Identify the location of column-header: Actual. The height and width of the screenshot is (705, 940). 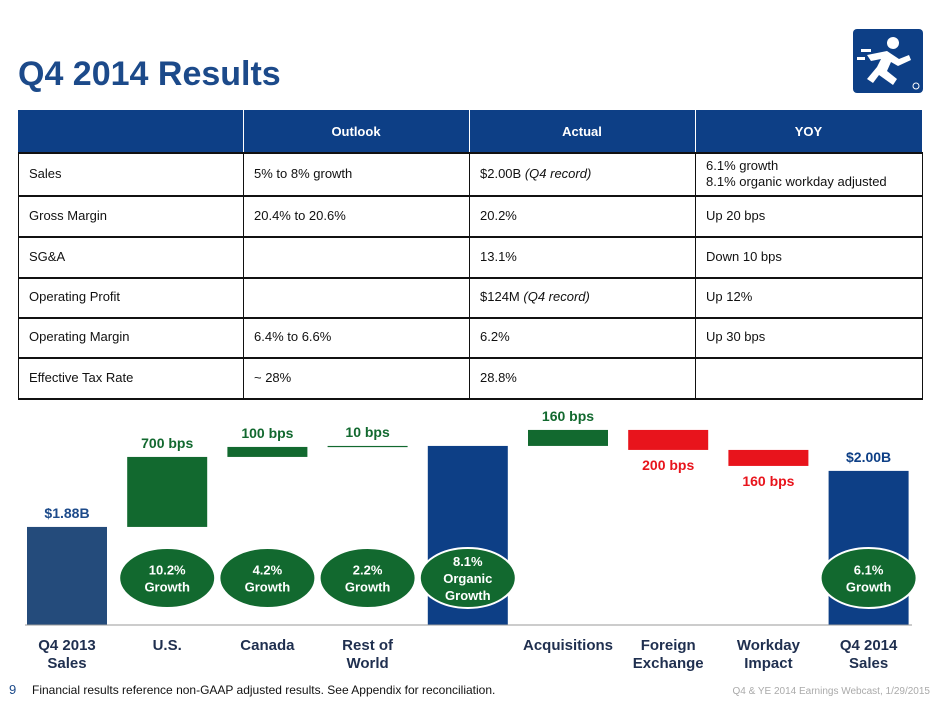
(582, 131).